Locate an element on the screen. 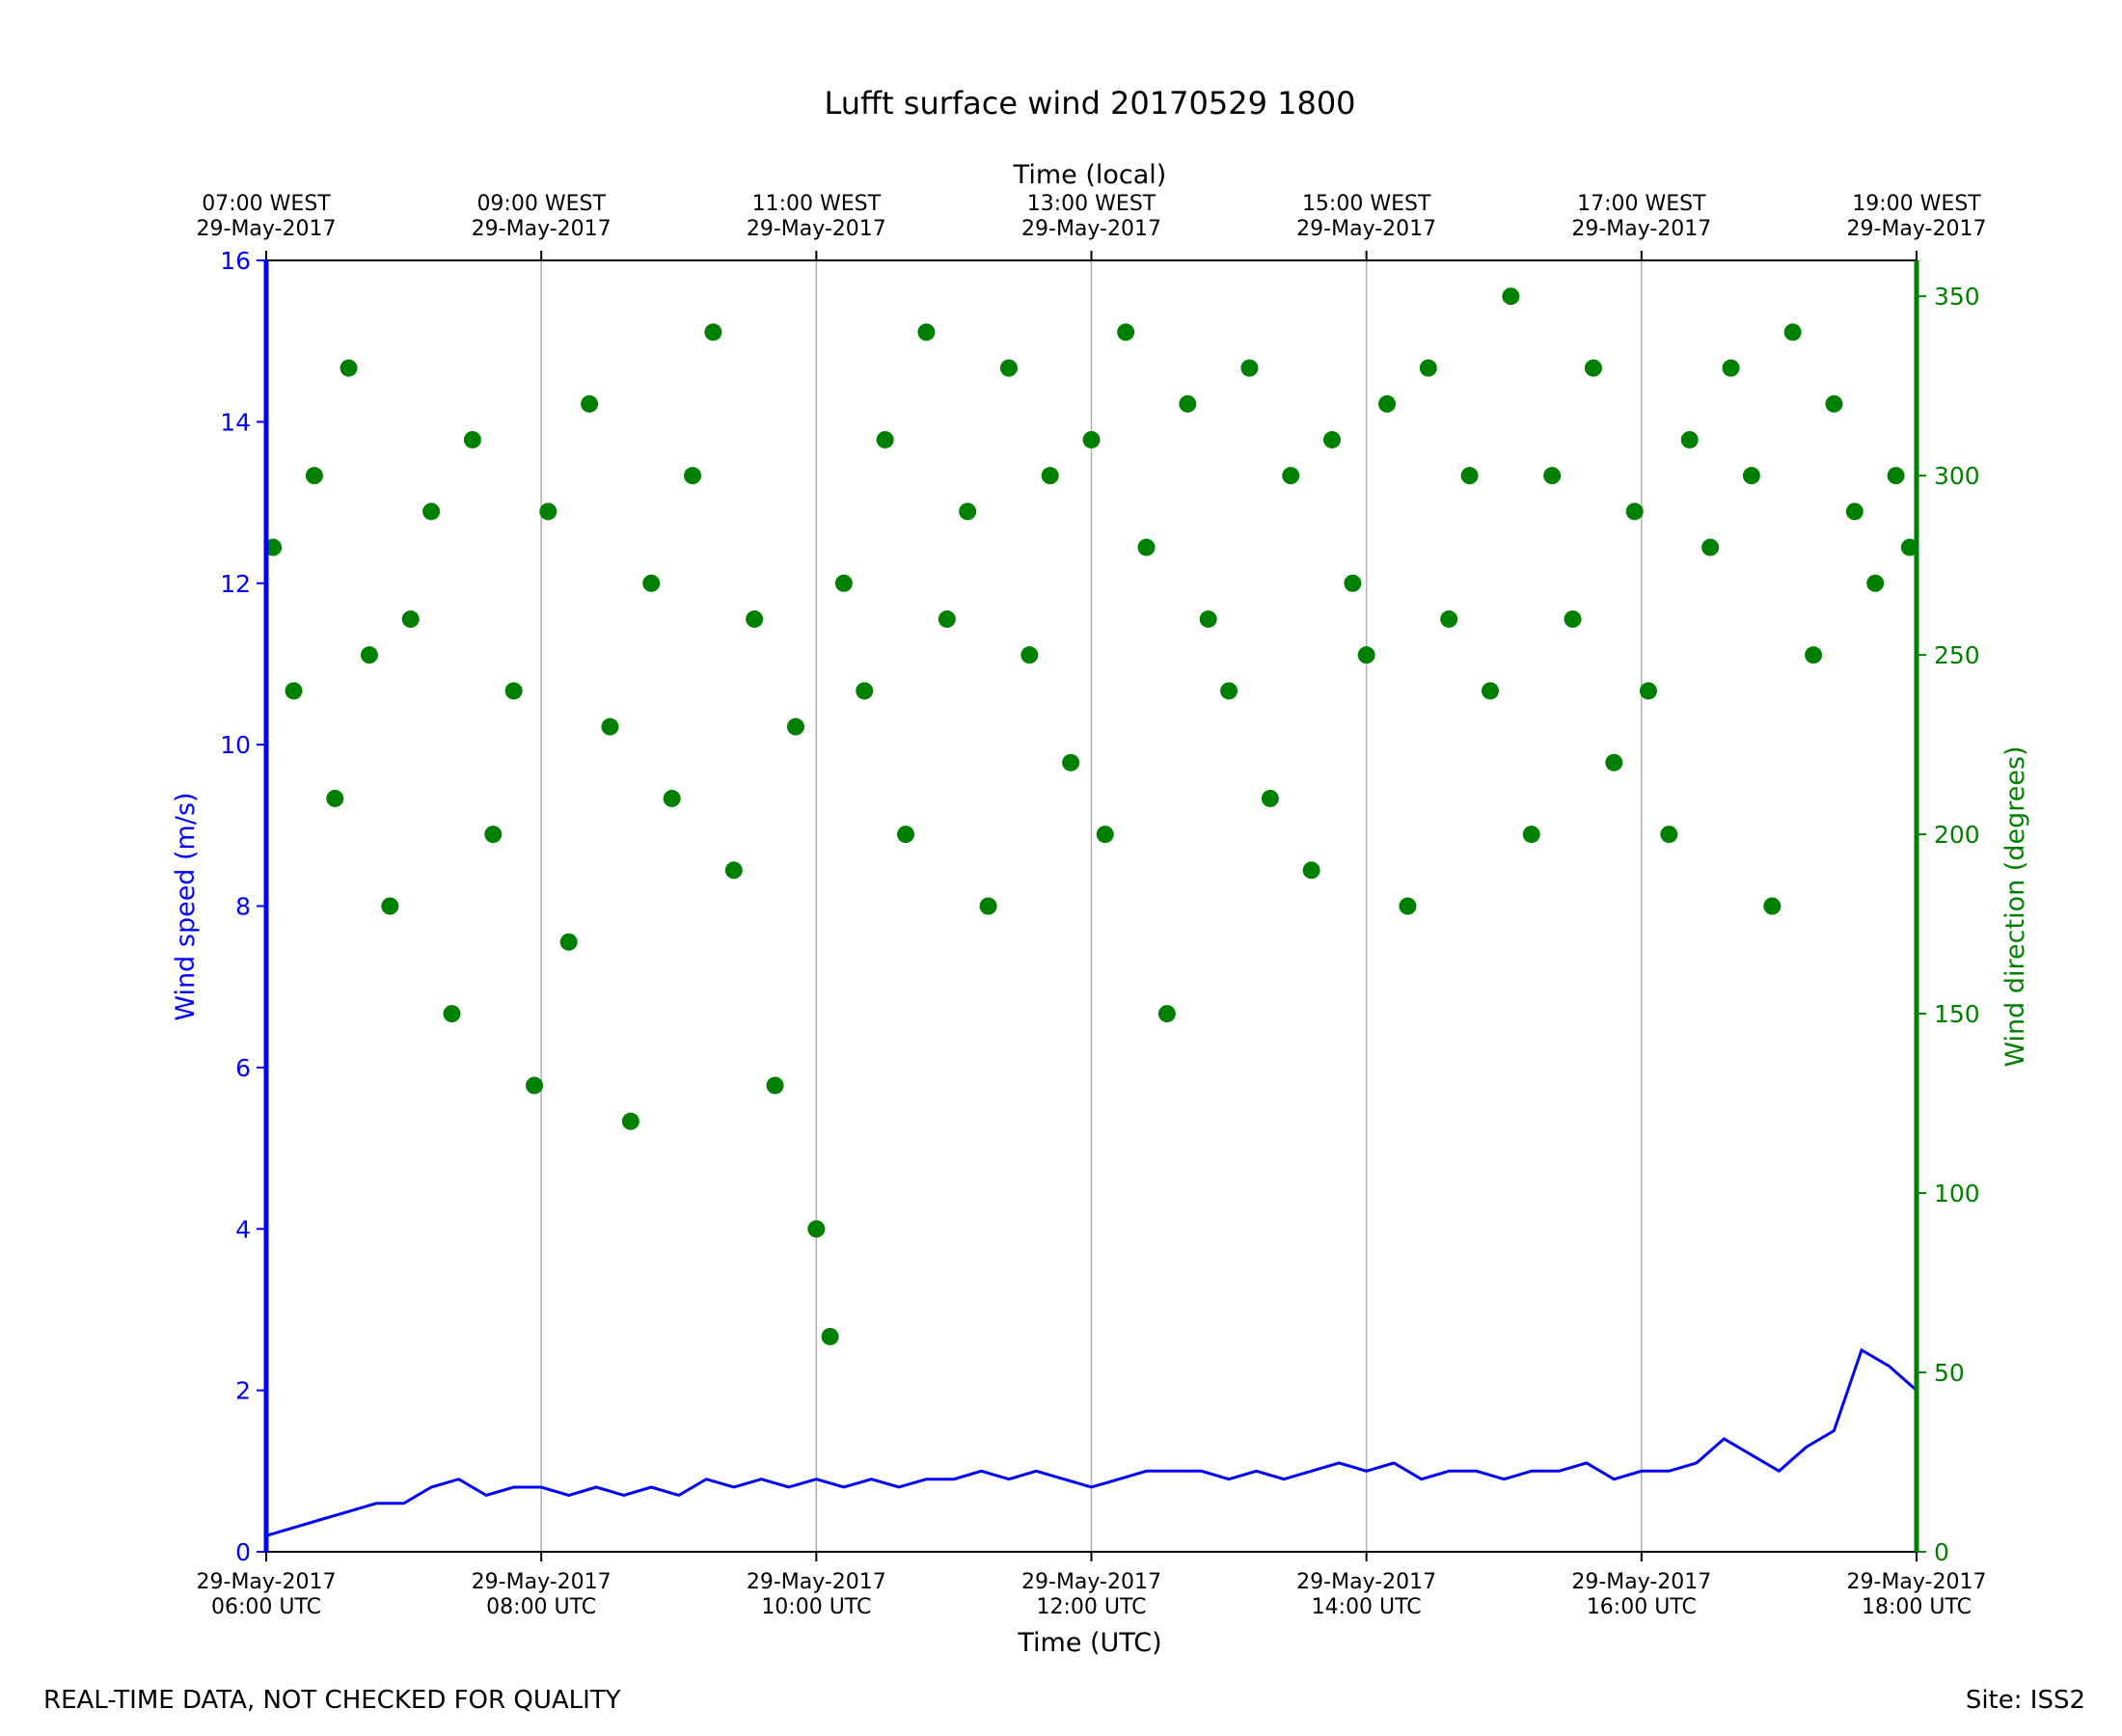  x-tick-label-time: 18:00 UTC is located at coordinates (1917, 1607).